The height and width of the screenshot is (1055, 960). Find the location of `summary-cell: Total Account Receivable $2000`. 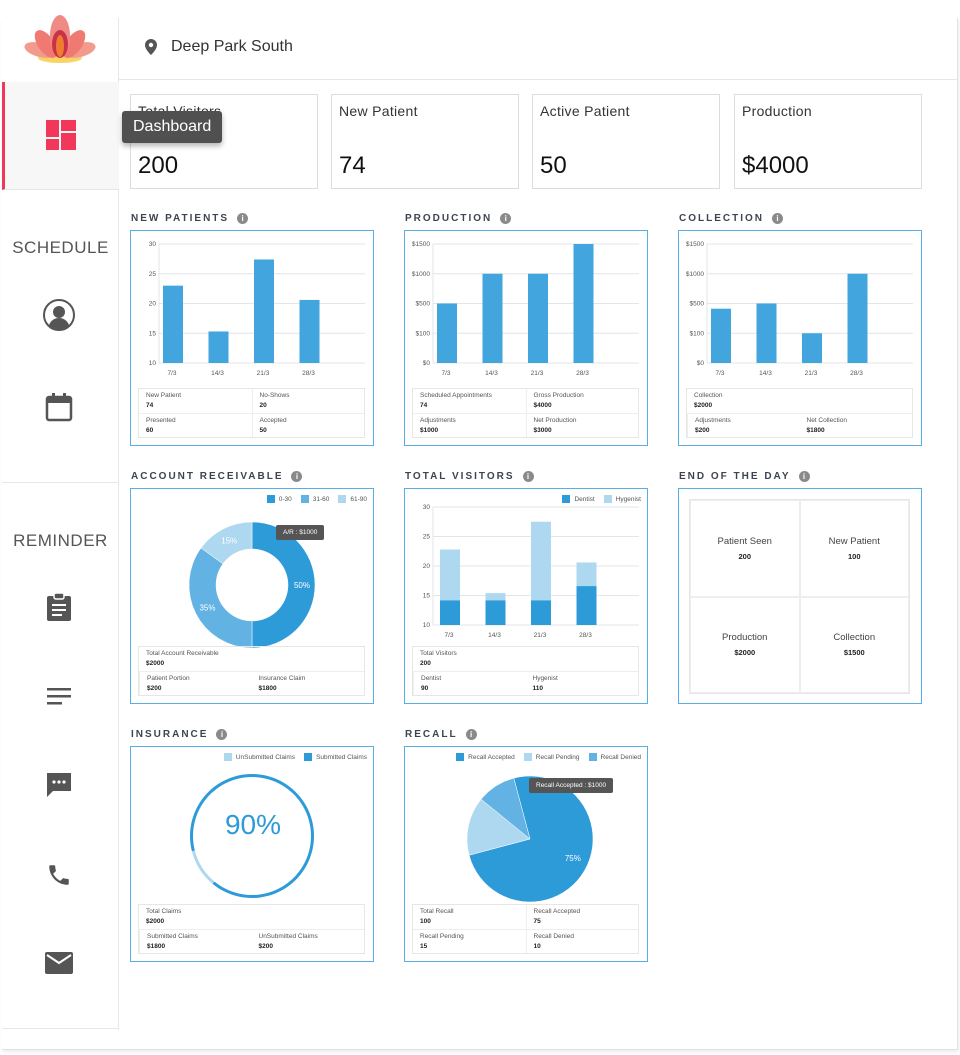

summary-cell: Total Account Receivable $2000 is located at coordinates (251, 659).